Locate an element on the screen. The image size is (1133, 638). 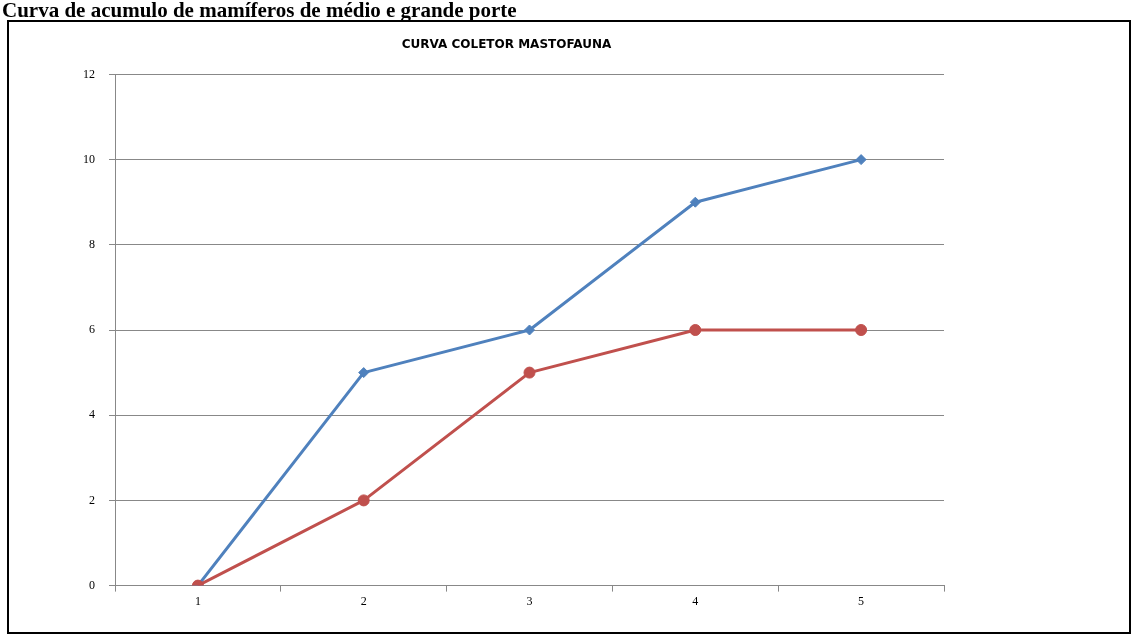
y-tick-label: 0 is located at coordinates (92, 584).